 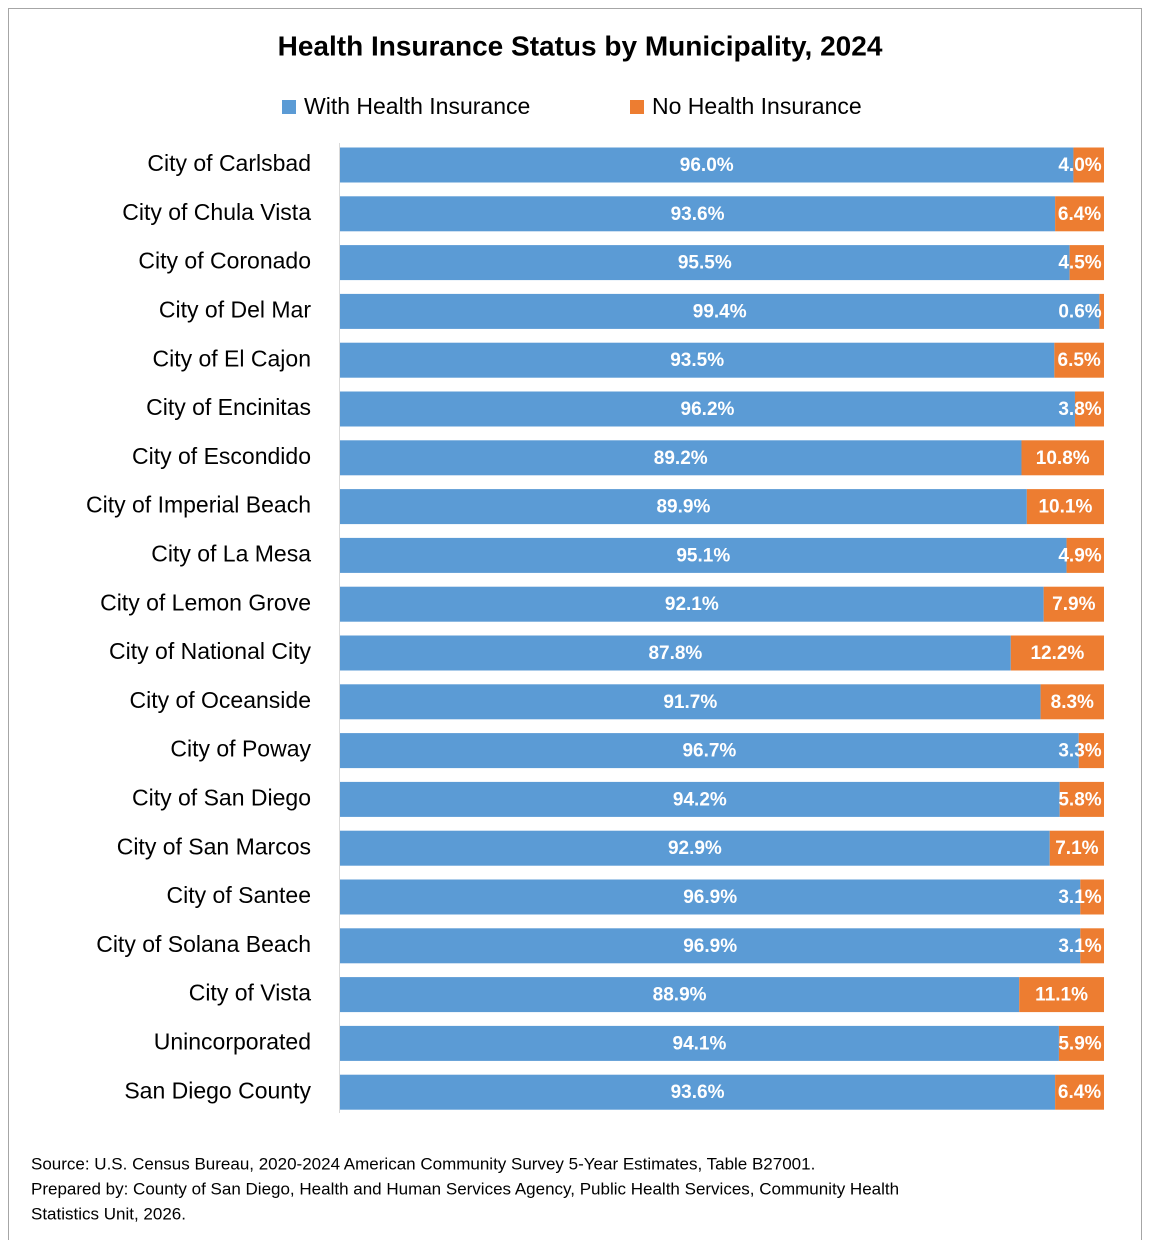 I want to click on y-tick-label: City of National City, so click(x=210, y=651).